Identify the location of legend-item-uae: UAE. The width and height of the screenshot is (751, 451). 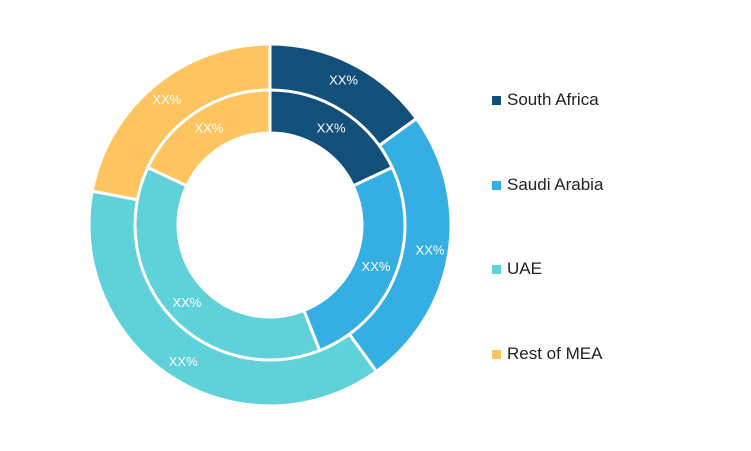
(612, 299).